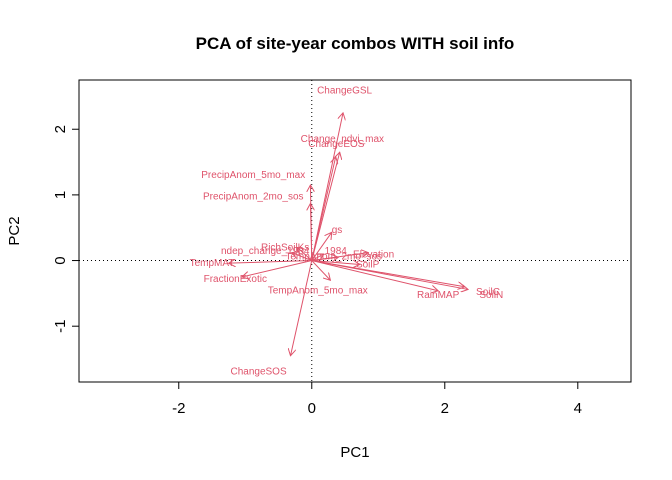 Image resolution: width=672 pixels, height=480 pixels. What do you see at coordinates (445, 408) in the screenshot?
I see `x-tick-label: 2` at bounding box center [445, 408].